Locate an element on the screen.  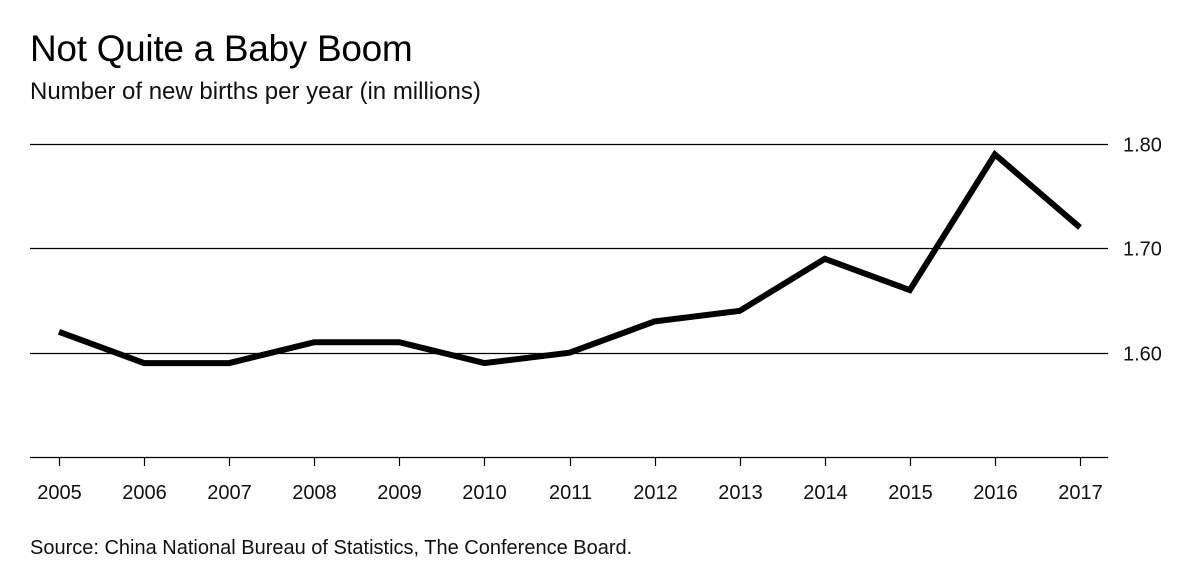
x-tick-label: 2015 is located at coordinates (910, 493).